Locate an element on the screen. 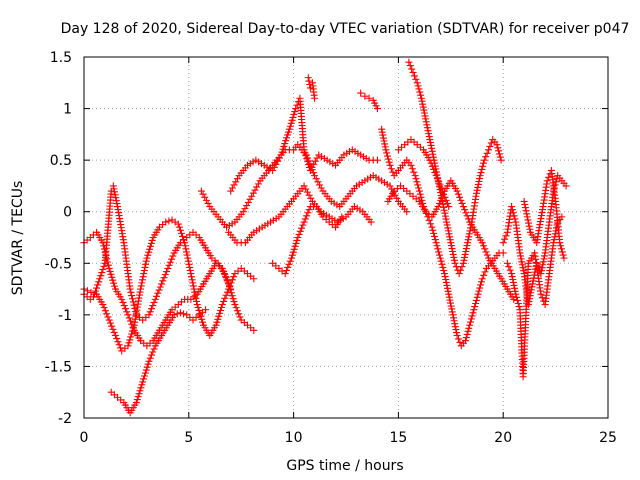  x-tick-label: 10 is located at coordinates (294, 438).